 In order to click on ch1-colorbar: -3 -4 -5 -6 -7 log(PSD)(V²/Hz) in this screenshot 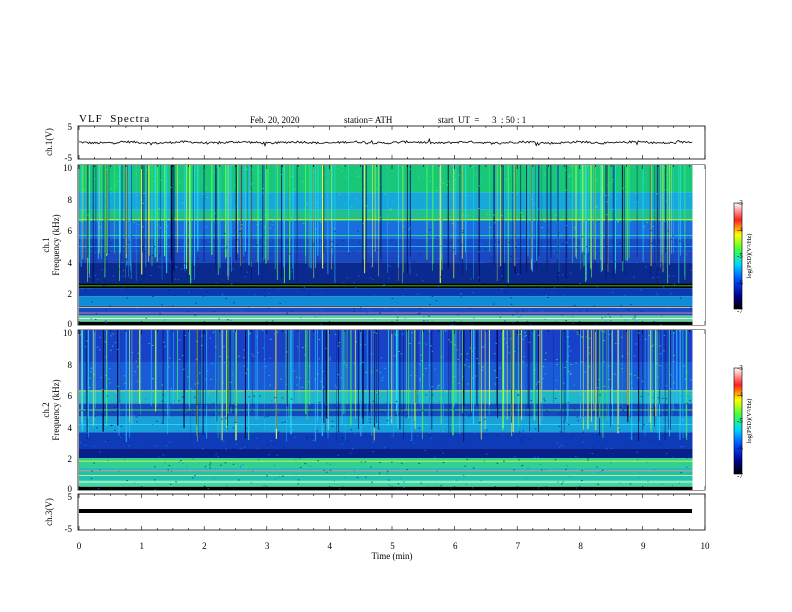, I will do `click(743, 257)`.